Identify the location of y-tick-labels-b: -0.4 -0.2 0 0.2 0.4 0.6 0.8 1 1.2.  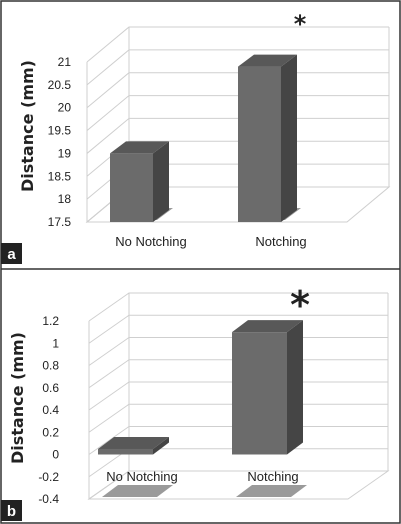
(48, 410).